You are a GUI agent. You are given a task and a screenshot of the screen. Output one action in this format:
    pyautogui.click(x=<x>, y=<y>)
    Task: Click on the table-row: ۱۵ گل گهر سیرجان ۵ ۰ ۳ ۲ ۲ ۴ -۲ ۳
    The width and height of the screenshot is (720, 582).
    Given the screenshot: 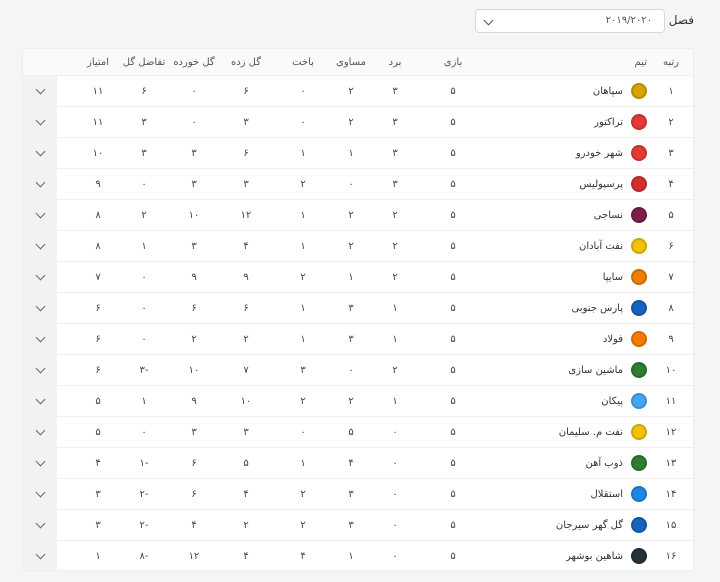 What is the action you would take?
    pyautogui.click(x=358, y=525)
    